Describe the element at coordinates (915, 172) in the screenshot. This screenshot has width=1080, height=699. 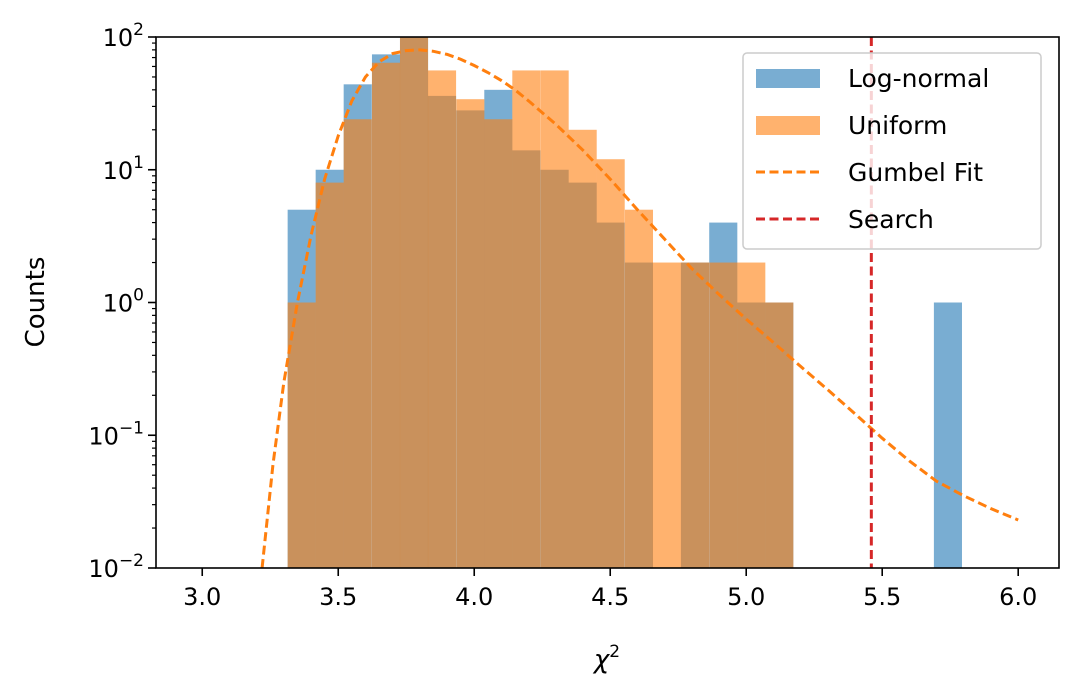
I see `legend-label-gumbel-fit: Gumbel Fit` at that location.